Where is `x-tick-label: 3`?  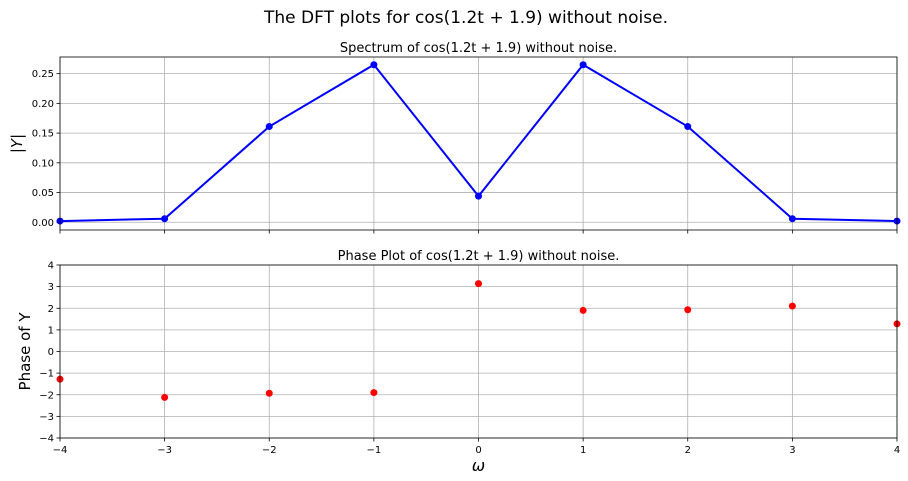 x-tick-label: 3 is located at coordinates (792, 450).